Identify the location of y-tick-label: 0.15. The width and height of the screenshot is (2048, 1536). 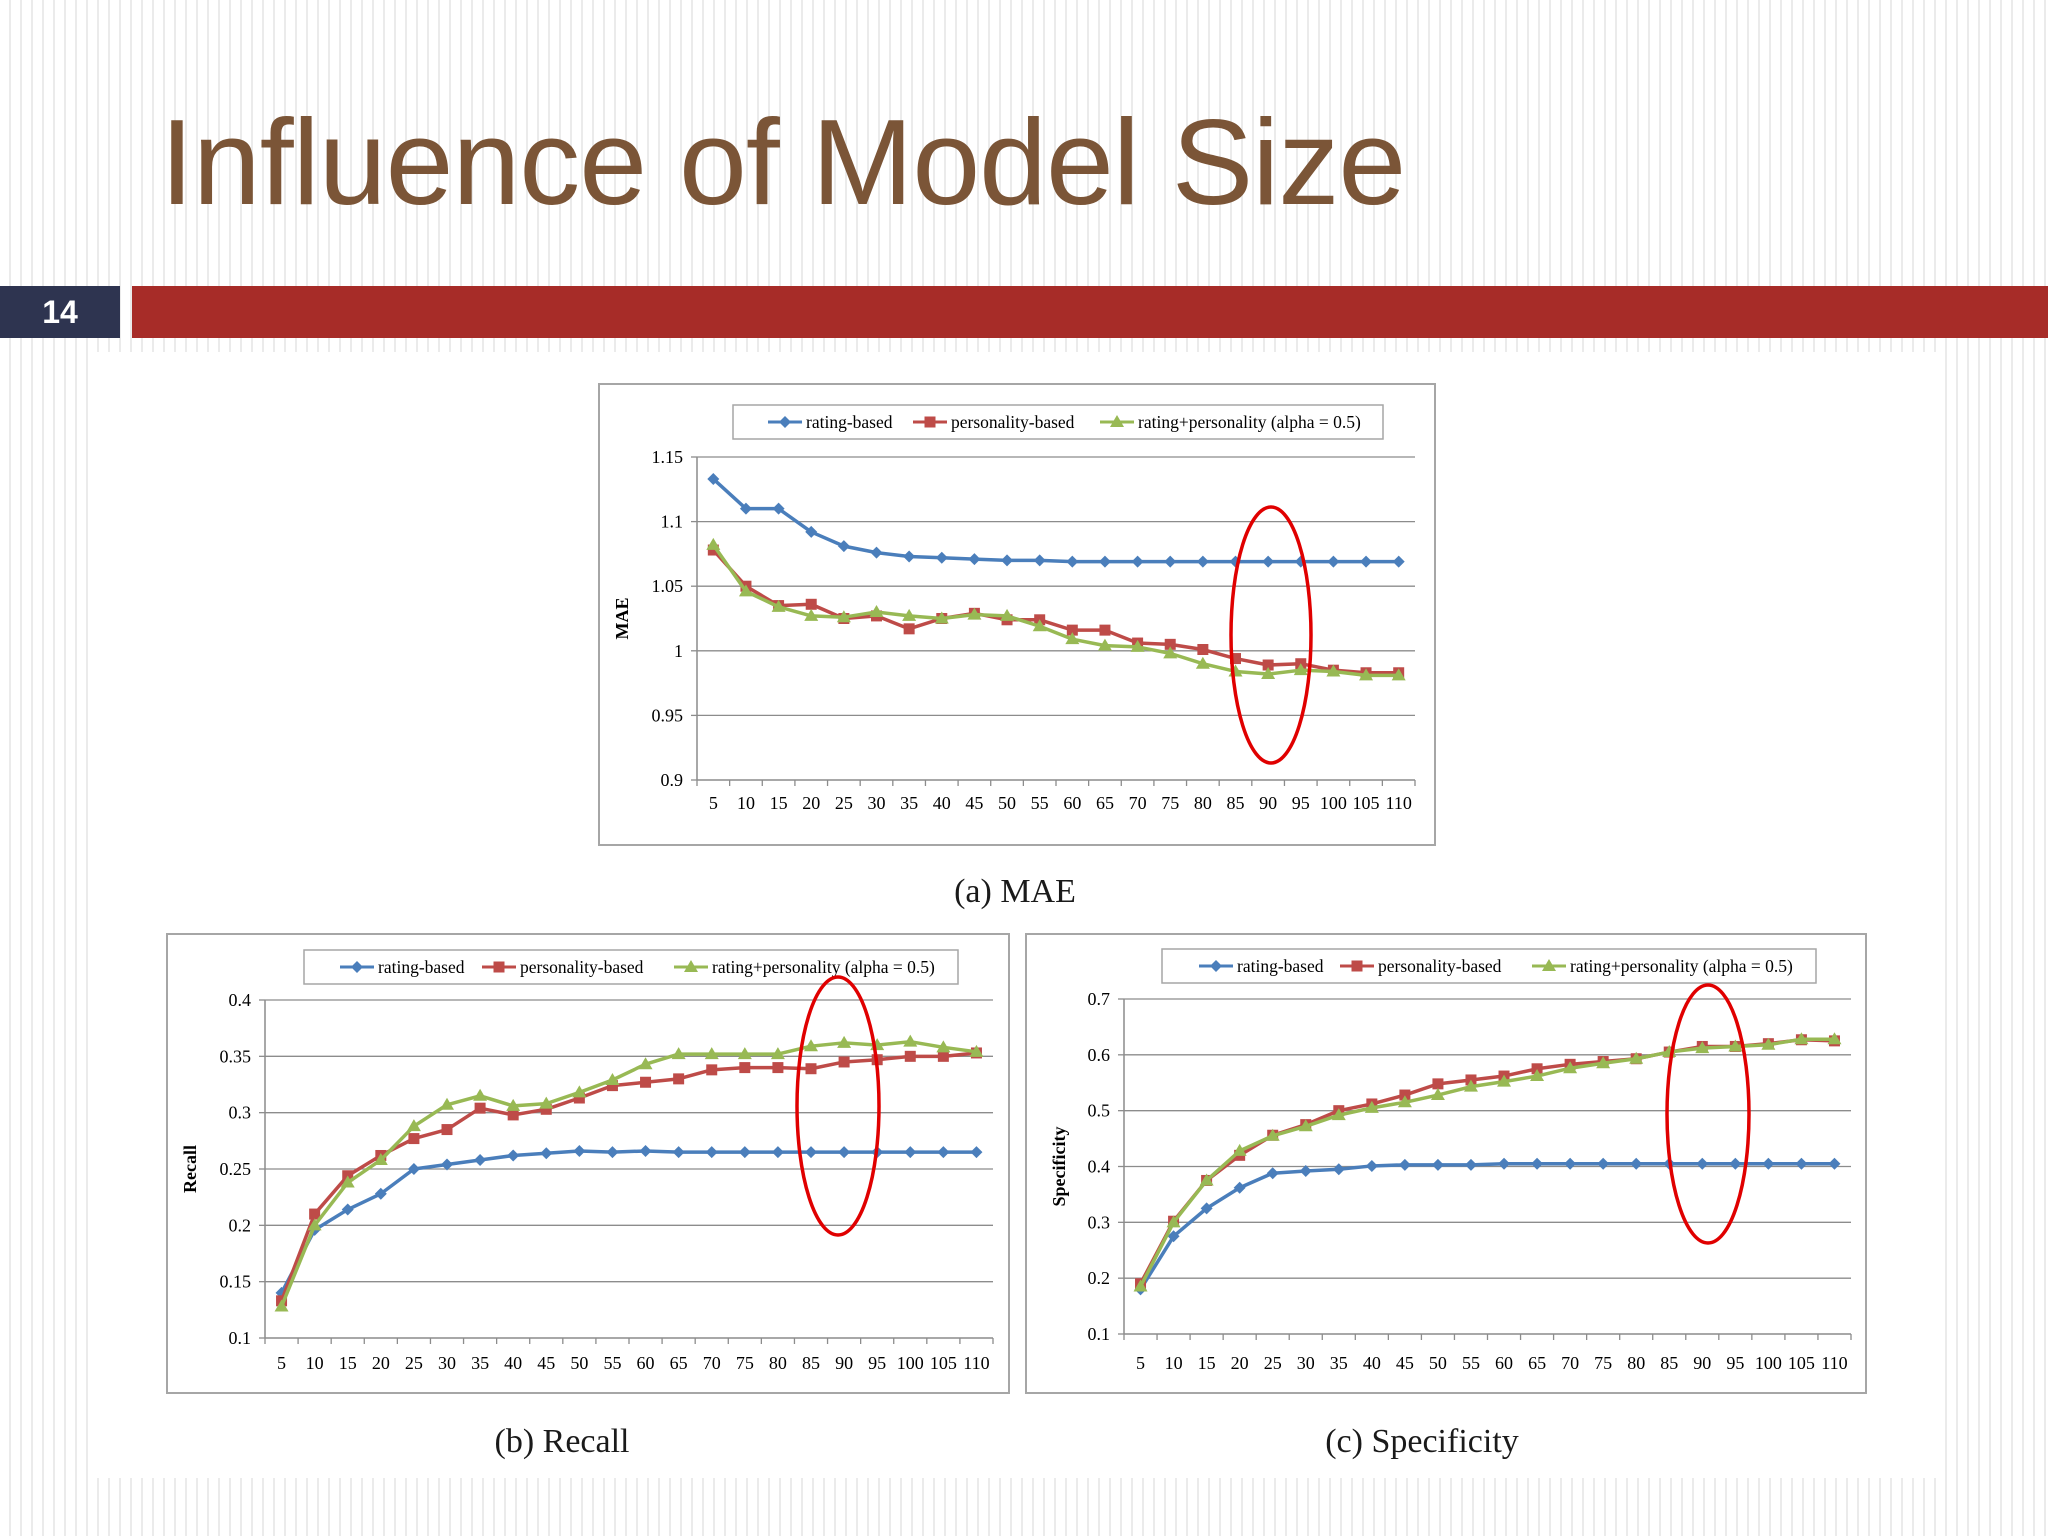
(236, 1282).